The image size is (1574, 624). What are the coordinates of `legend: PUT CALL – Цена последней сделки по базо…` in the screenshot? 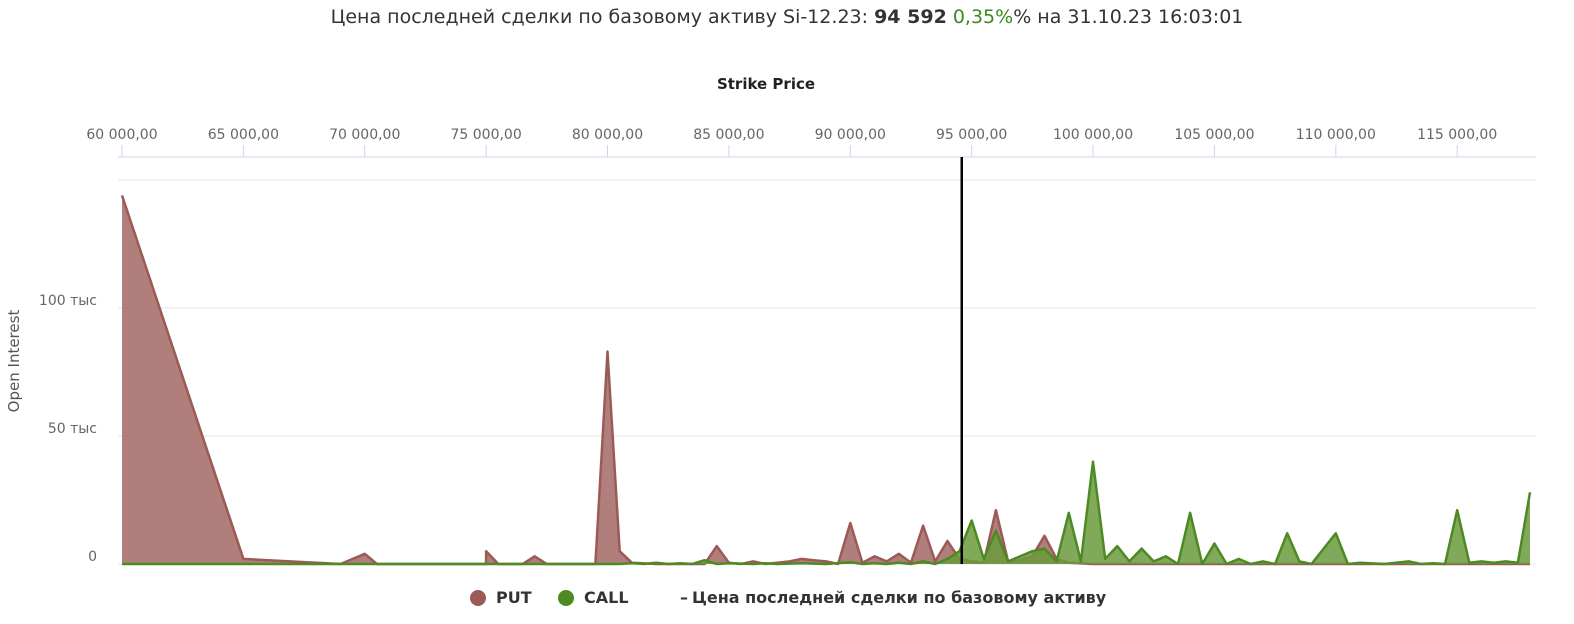 It's located at (787, 600).